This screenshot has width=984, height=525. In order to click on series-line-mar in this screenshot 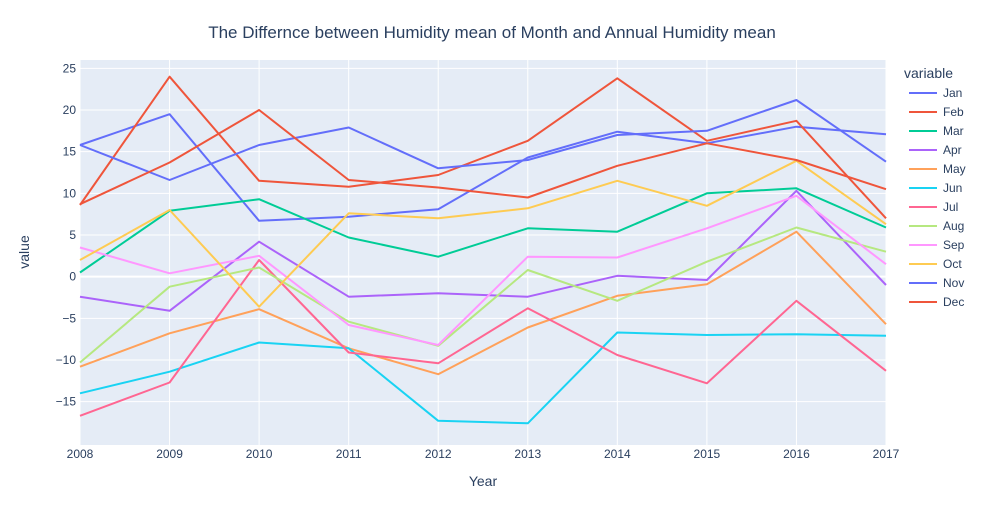, I will do `click(483, 230)`.